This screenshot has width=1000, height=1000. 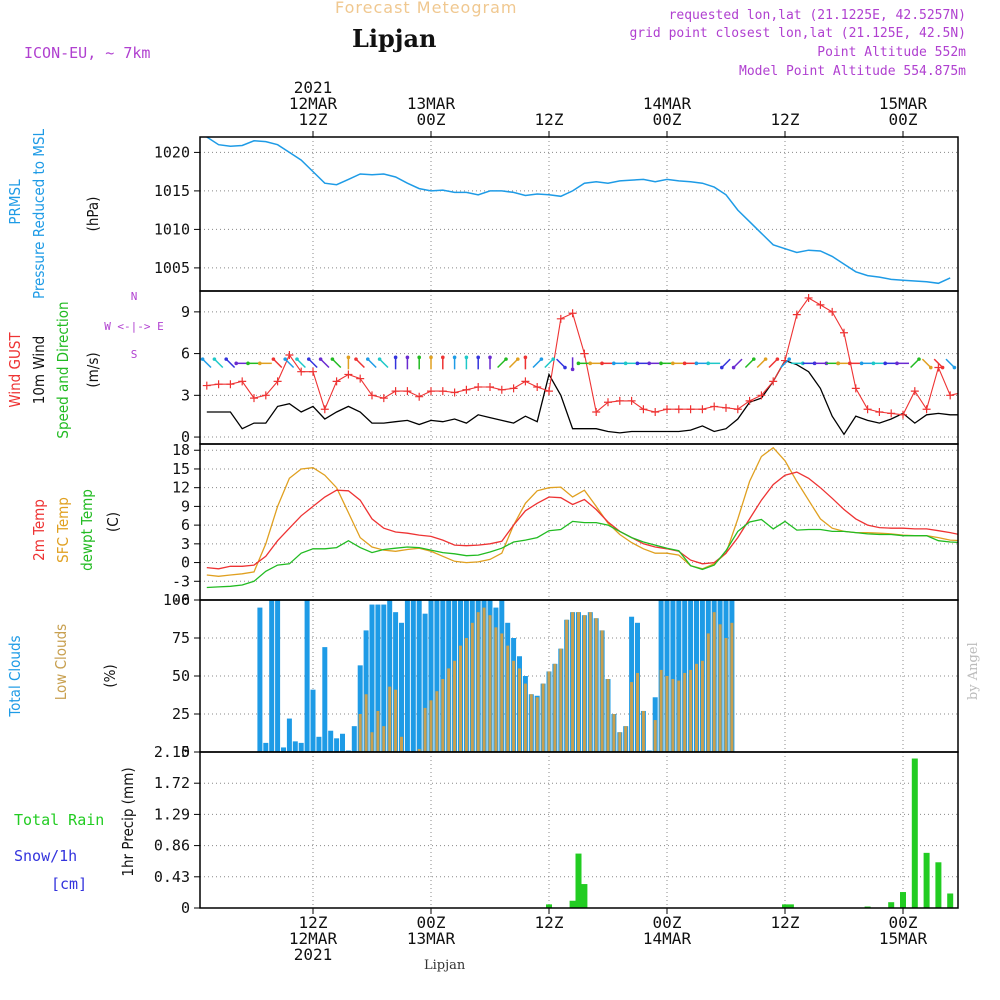 I want to click on pressure-tick-label: 1020, so click(x=172, y=152).